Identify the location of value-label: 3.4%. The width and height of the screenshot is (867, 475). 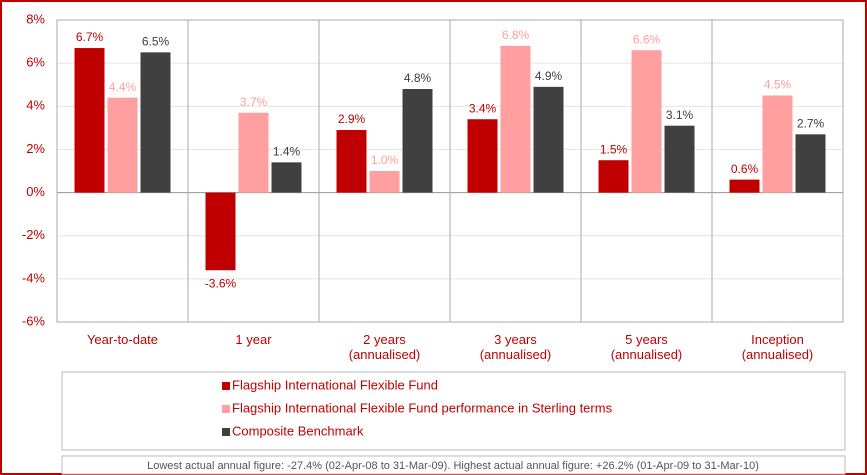
(483, 108).